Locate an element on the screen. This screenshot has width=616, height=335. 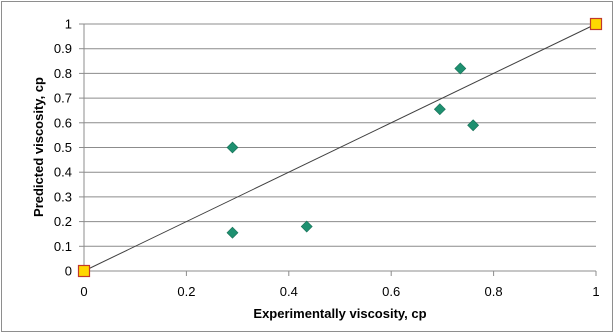
y-tick-label: 0.7 is located at coordinates (63, 98).